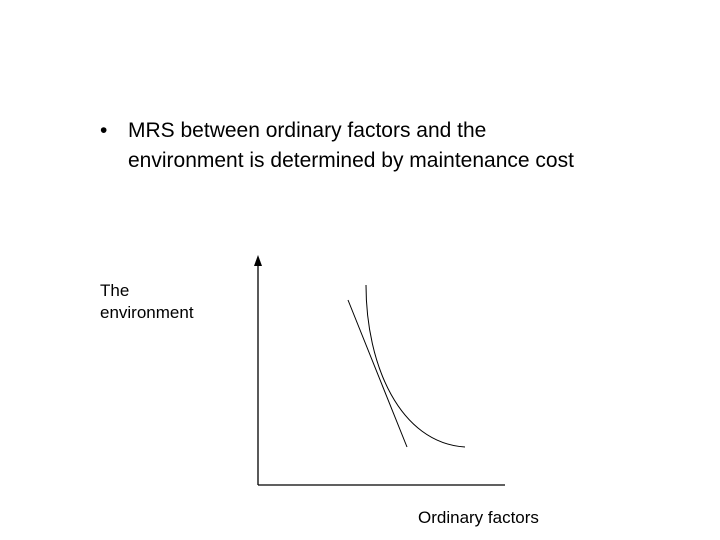 This screenshot has height=540, width=720. Describe the element at coordinates (258, 260) in the screenshot. I see `y-axis-arrow` at that location.